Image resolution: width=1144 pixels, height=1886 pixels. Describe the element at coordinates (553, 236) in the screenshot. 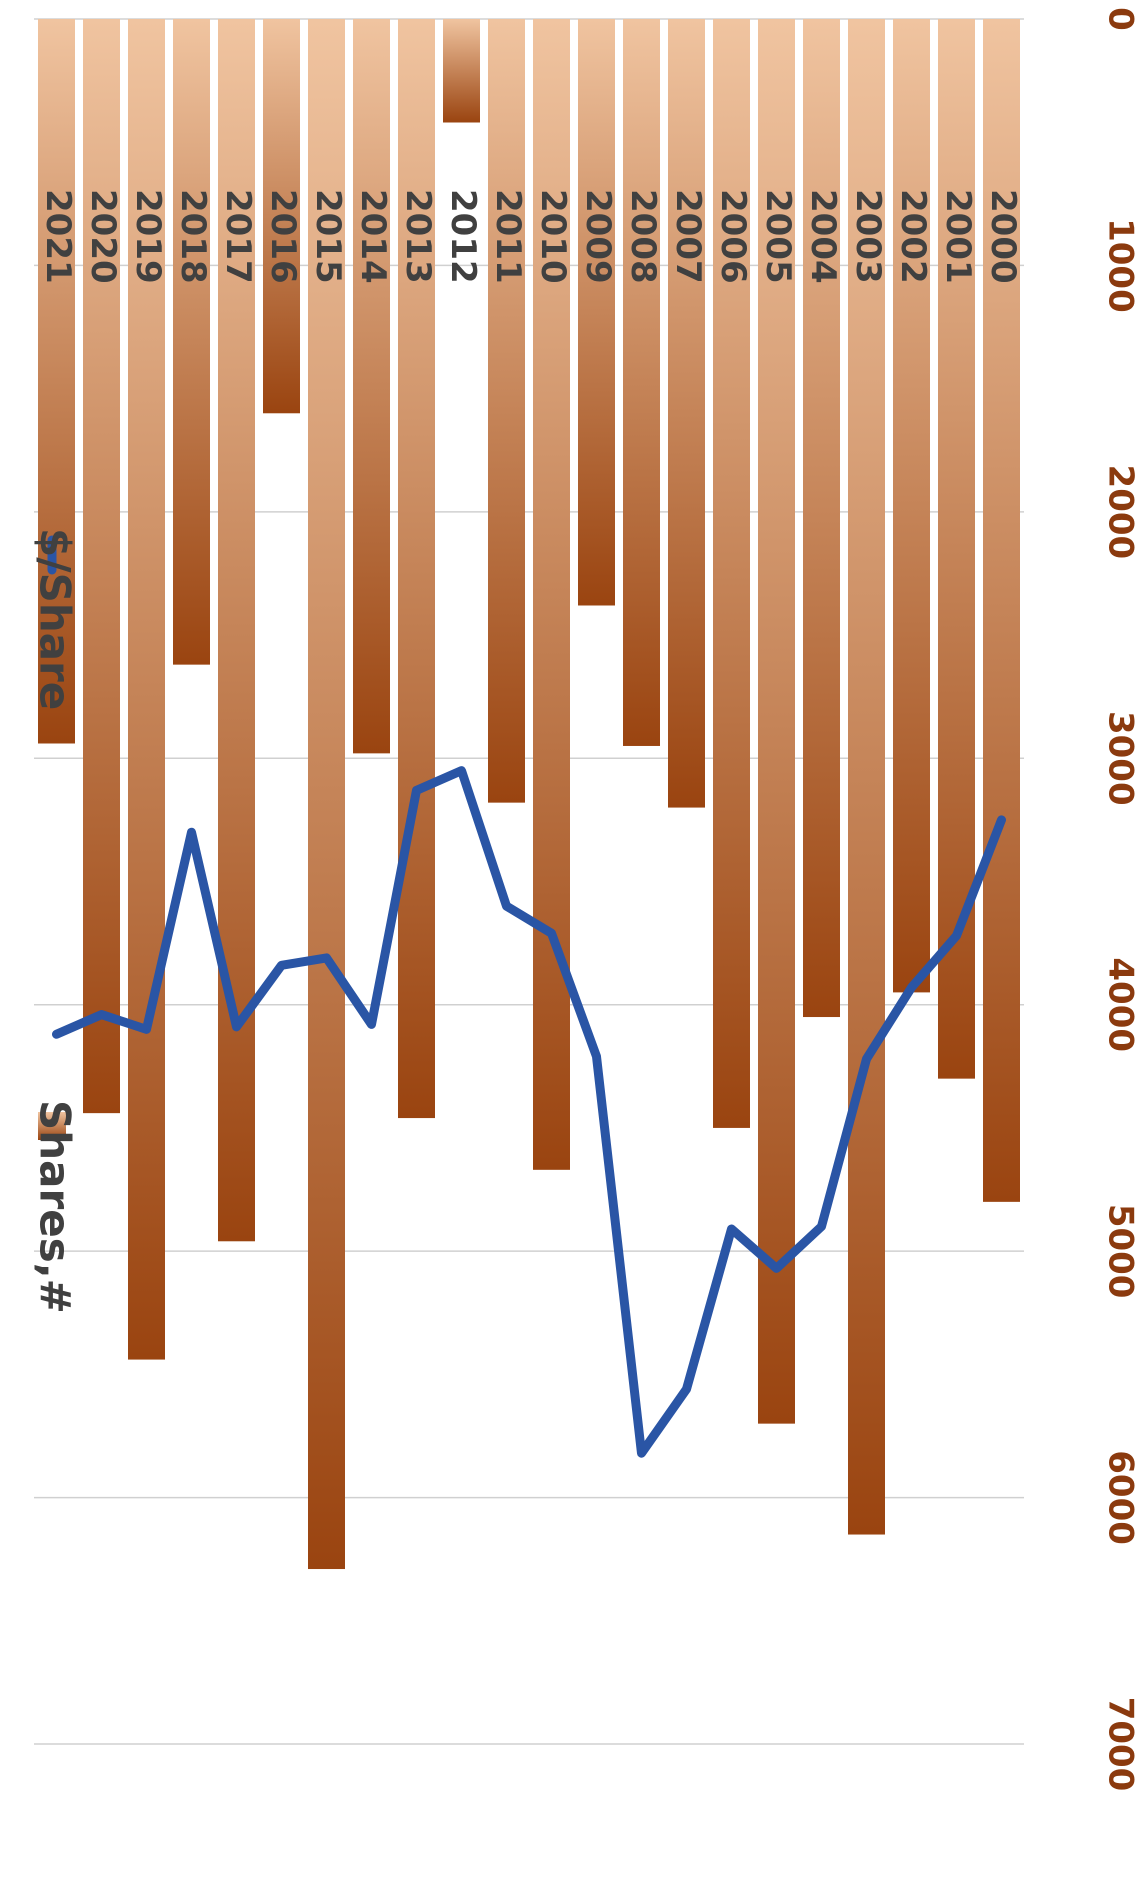

I see `category-tick-label: 2010` at that location.